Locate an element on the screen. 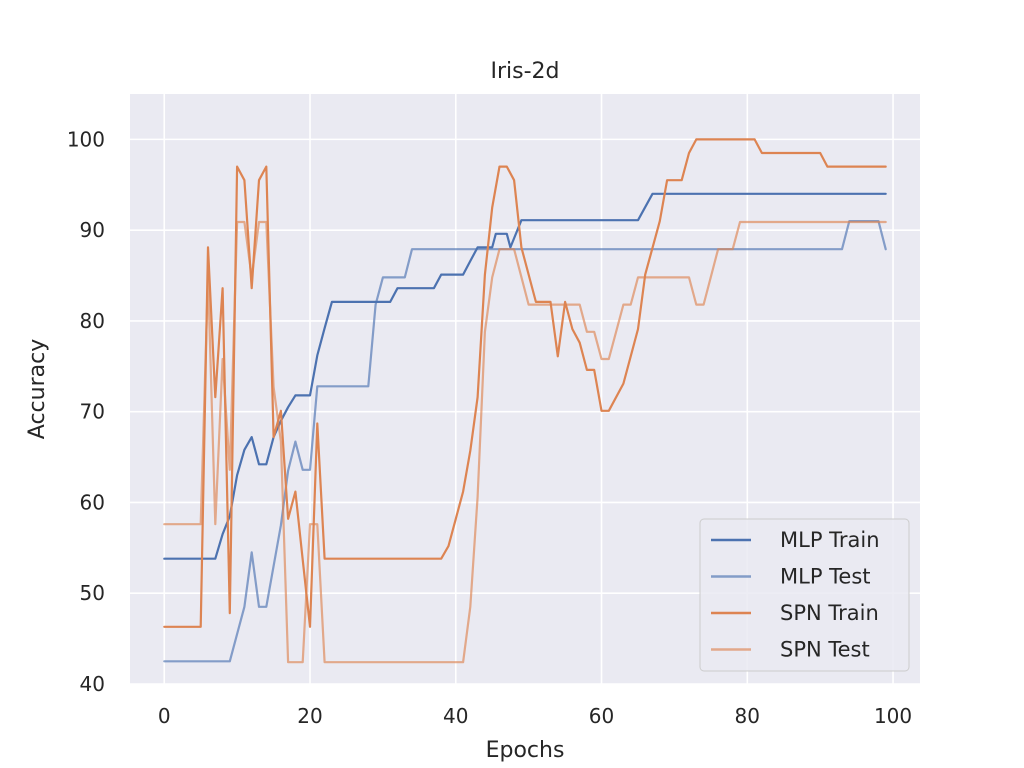  x-tick-label: 40 is located at coordinates (455, 716).